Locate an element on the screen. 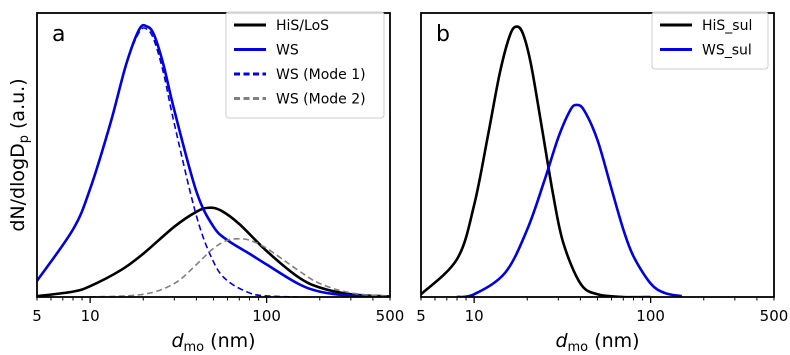  series-line-his-los is located at coordinates (213, 251).